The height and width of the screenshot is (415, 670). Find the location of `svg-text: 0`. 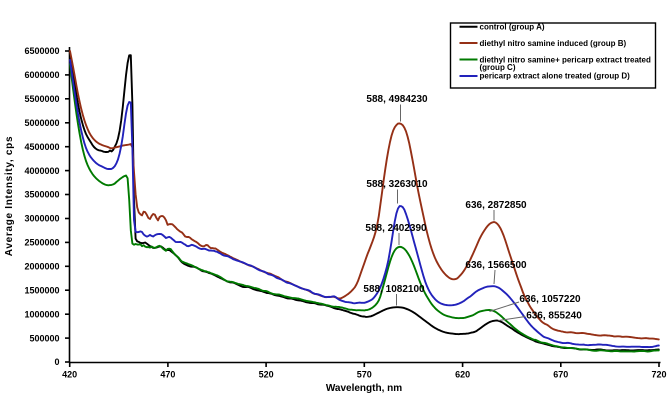

svg-text: 0 is located at coordinates (56, 362).